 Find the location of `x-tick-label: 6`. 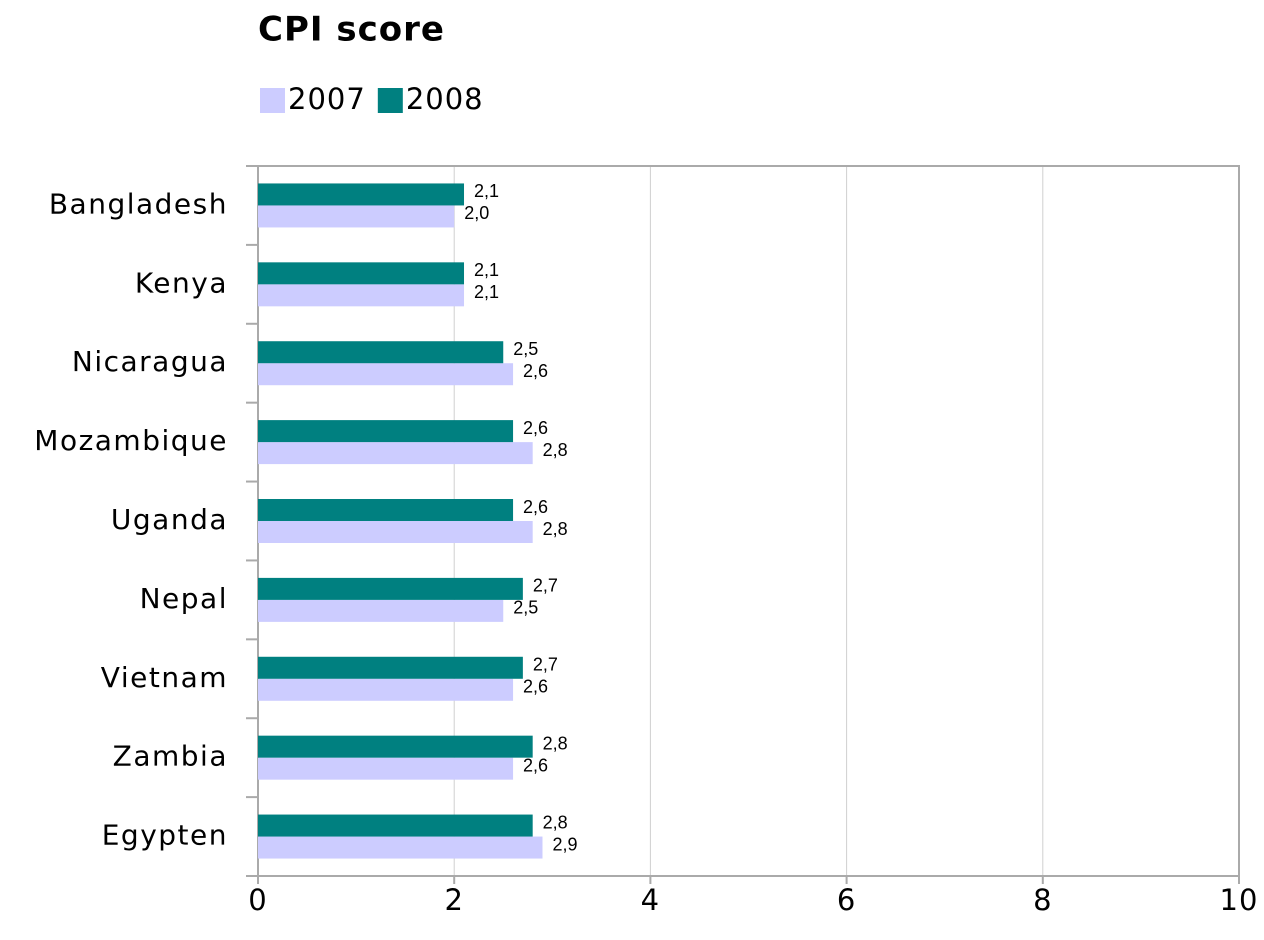

x-tick-label: 6 is located at coordinates (846, 900).